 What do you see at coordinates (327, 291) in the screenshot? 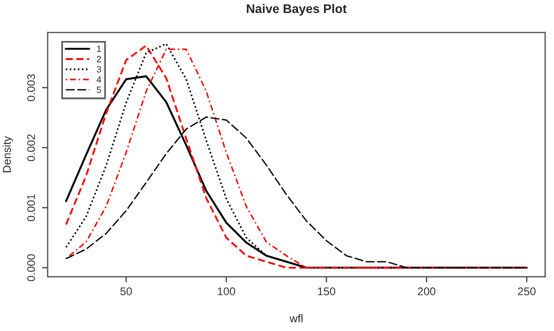
I see `x-tick-label: 150` at bounding box center [327, 291].